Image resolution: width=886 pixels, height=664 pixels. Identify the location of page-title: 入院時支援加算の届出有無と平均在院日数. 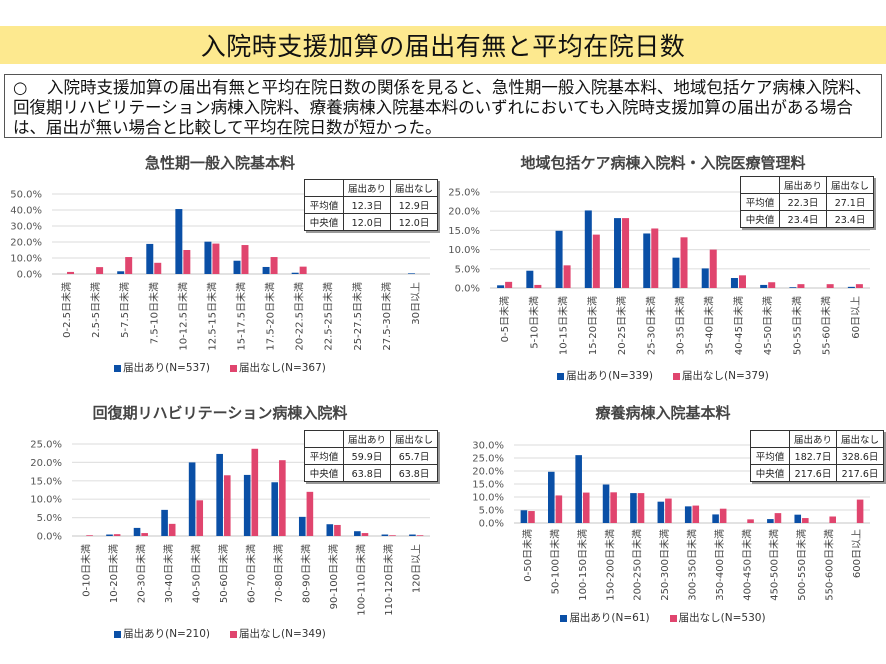
(443, 46).